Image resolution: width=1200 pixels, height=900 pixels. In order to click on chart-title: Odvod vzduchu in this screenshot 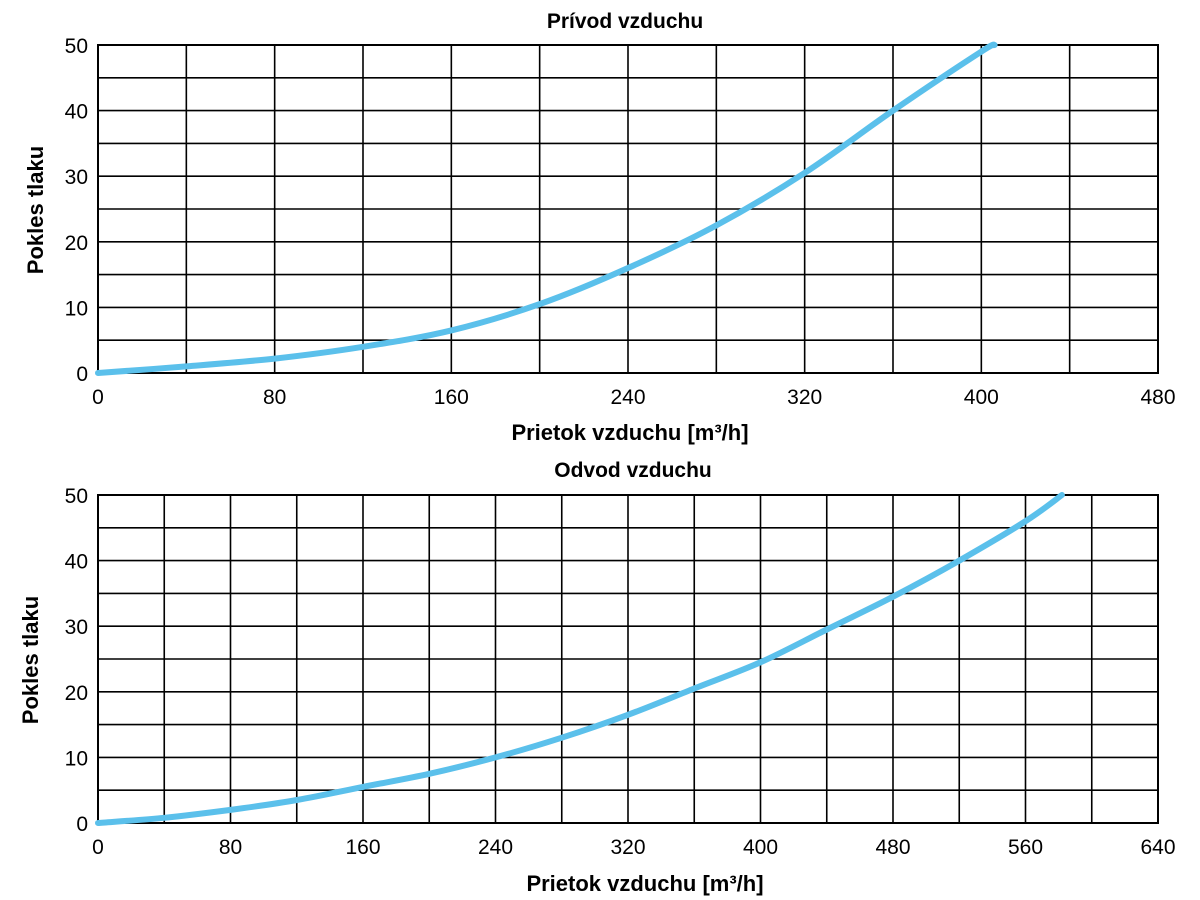, I will do `click(633, 470)`.